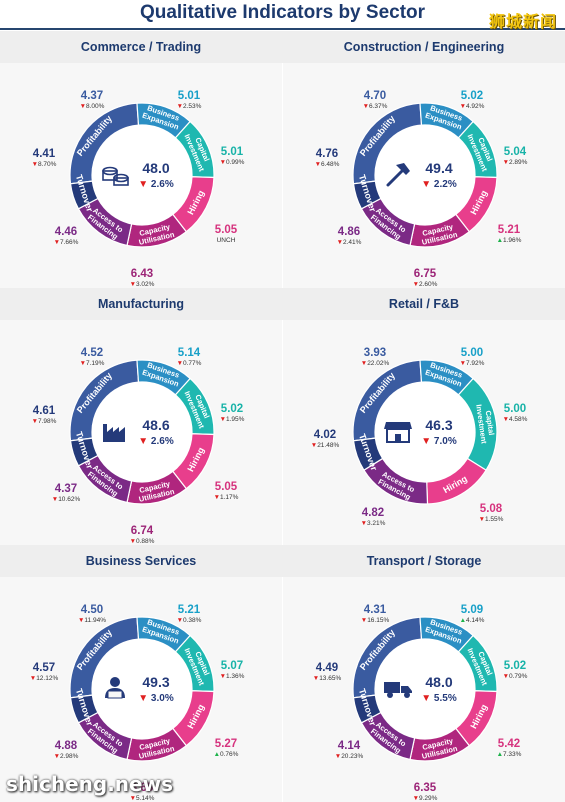  Describe the element at coordinates (92, 106) in the screenshot. I see `profitability-change: ▼8.00%` at that location.